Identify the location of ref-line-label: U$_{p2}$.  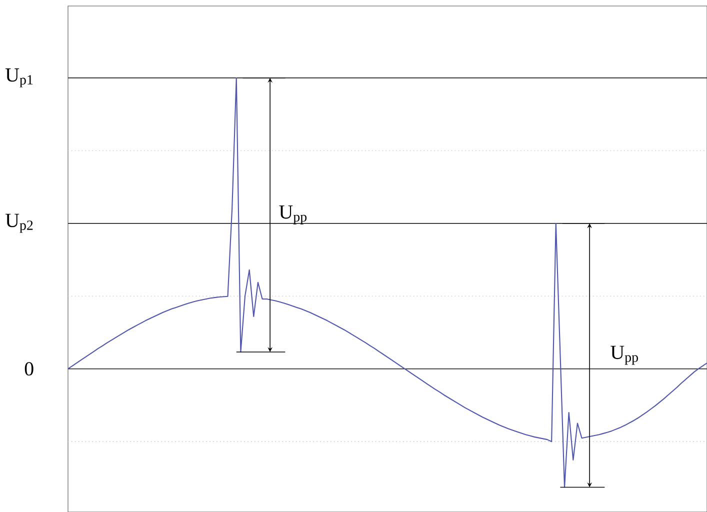
(19, 223).